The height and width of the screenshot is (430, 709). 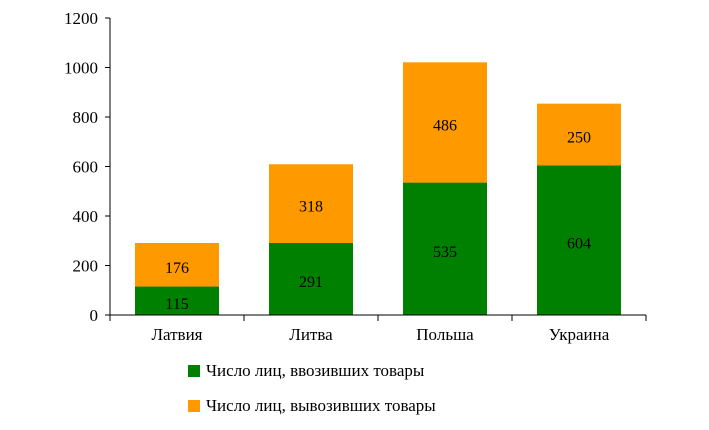 I want to click on legend-item-imports: Число лиц, ввозивших товары, so click(x=312, y=371).